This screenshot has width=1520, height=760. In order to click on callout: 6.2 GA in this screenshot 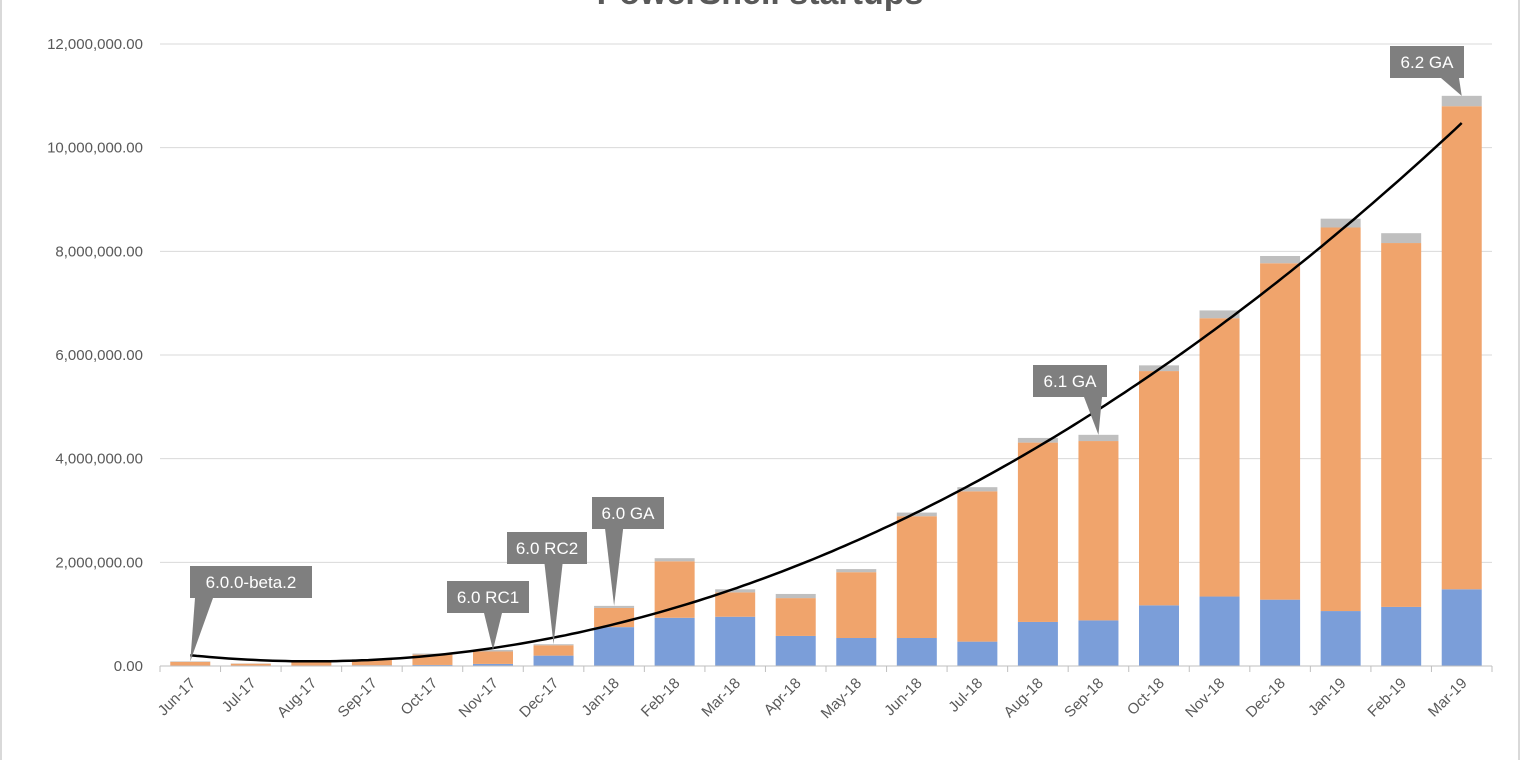, I will do `click(1427, 71)`.